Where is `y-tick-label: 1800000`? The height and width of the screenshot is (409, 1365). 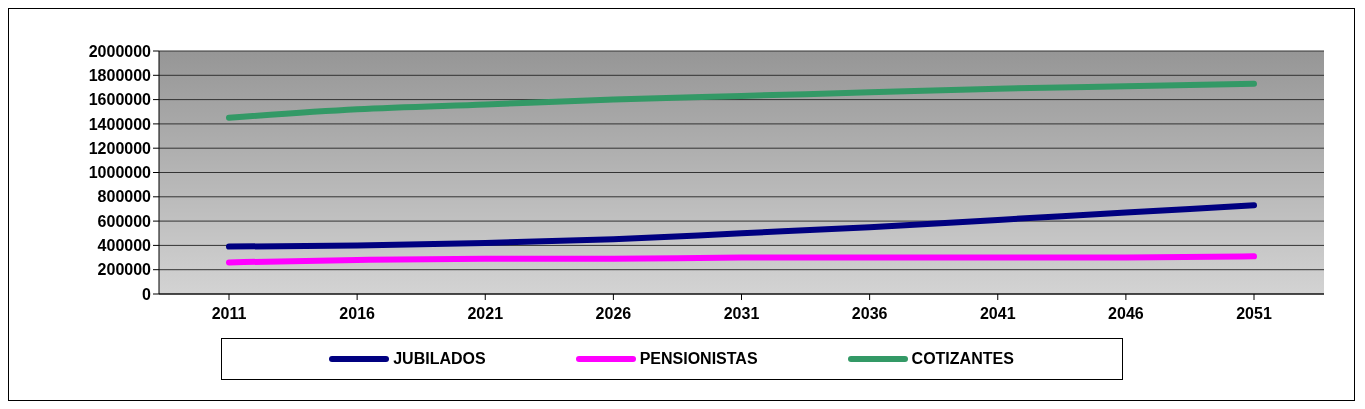 y-tick-label: 1800000 is located at coordinates (120, 75).